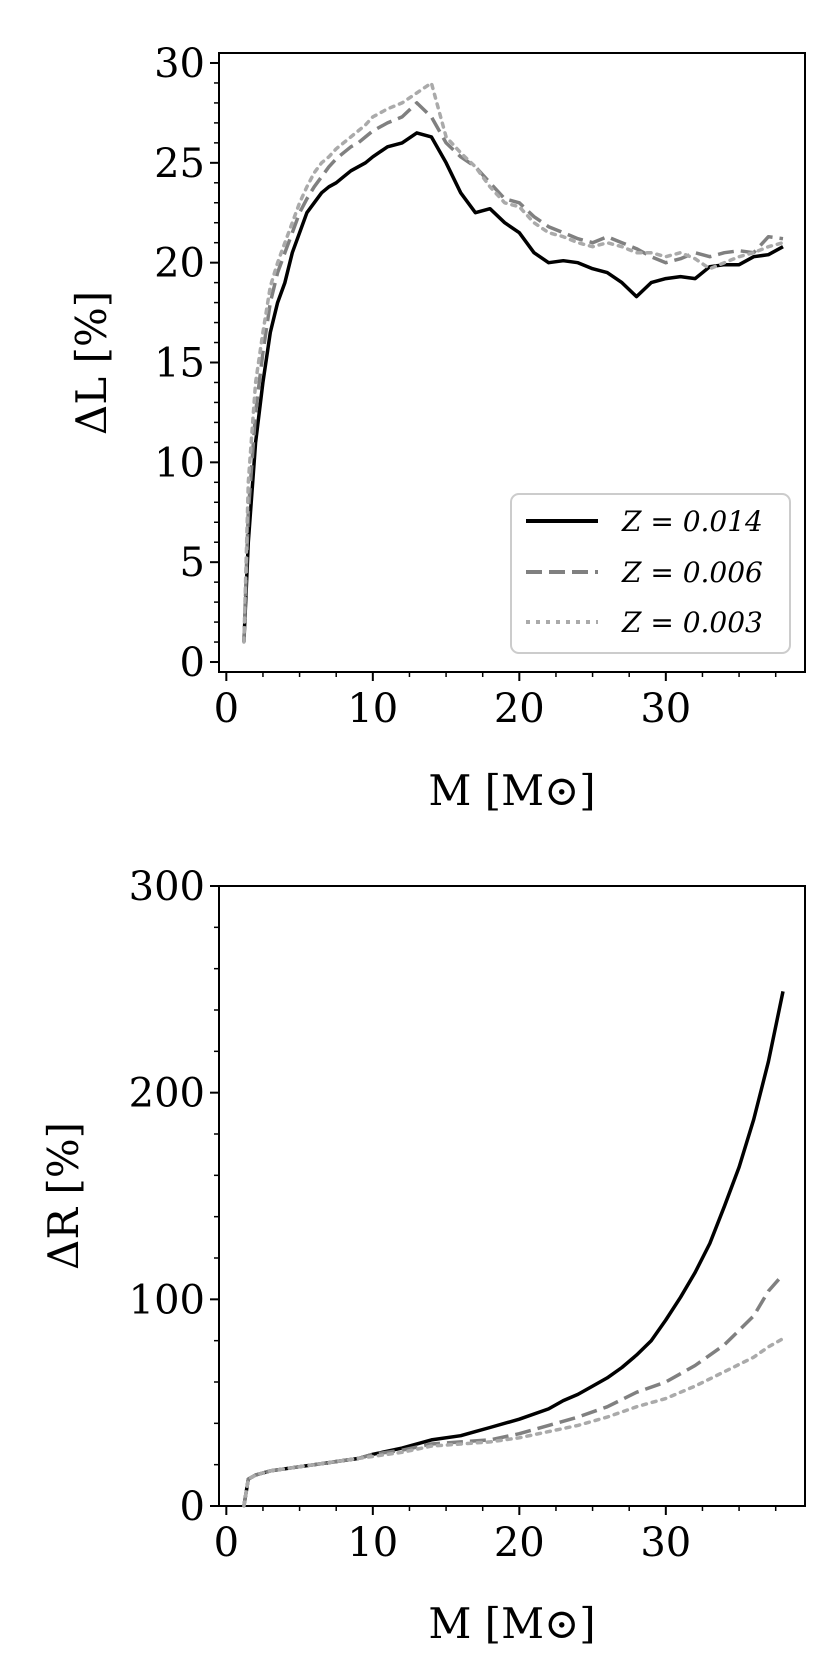 Image resolution: width=837 pixels, height=1675 pixels. Describe the element at coordinates (192, 1507) in the screenshot. I see `radius-y-tick-label: 0` at that location.